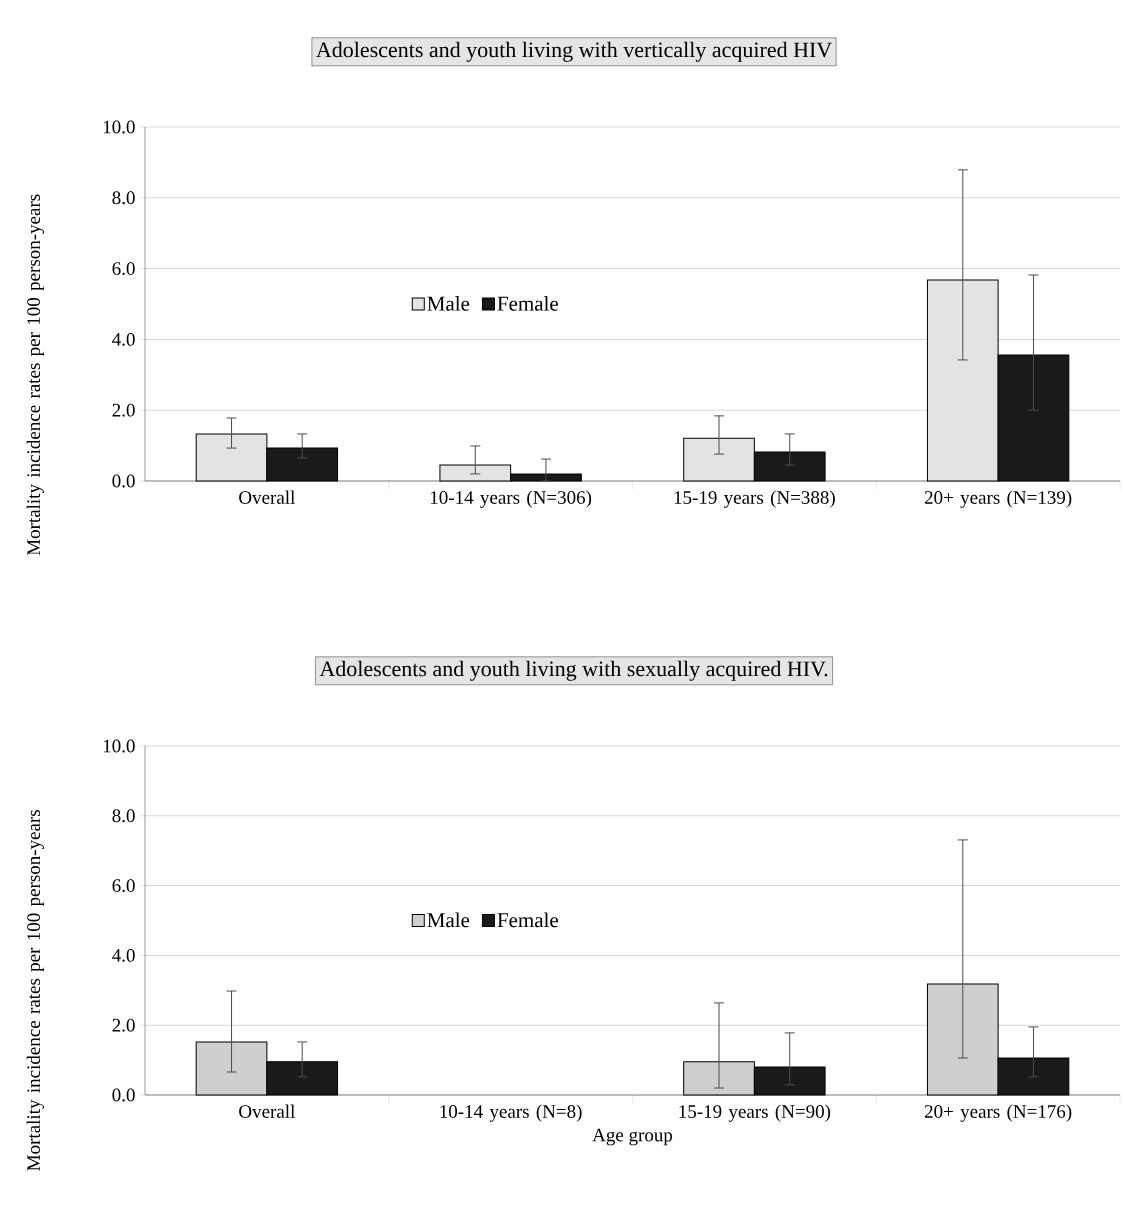  What do you see at coordinates (511, 499) in the screenshot?
I see `x-tick-label: 10-14 years (N=306)` at bounding box center [511, 499].